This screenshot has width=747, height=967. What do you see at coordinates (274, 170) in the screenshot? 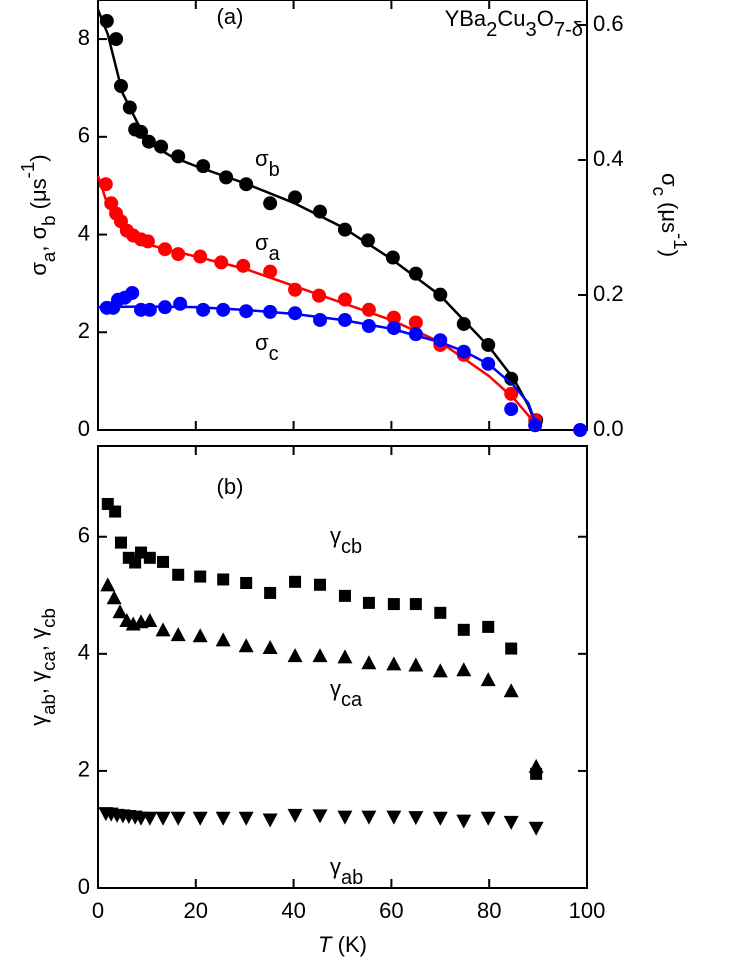
I see `series-label-sub: b` at bounding box center [274, 170].